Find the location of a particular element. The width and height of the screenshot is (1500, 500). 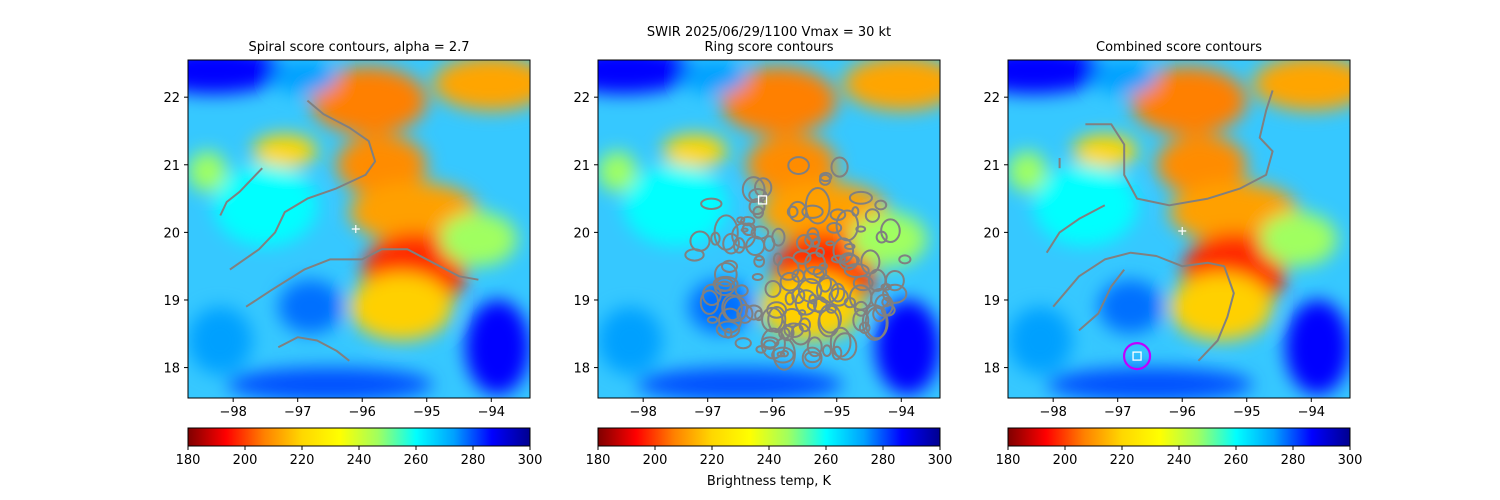

figure-suptitle: SWIR 2025/06/29/1100 Vmax = 30 kt is located at coordinates (769, 32).